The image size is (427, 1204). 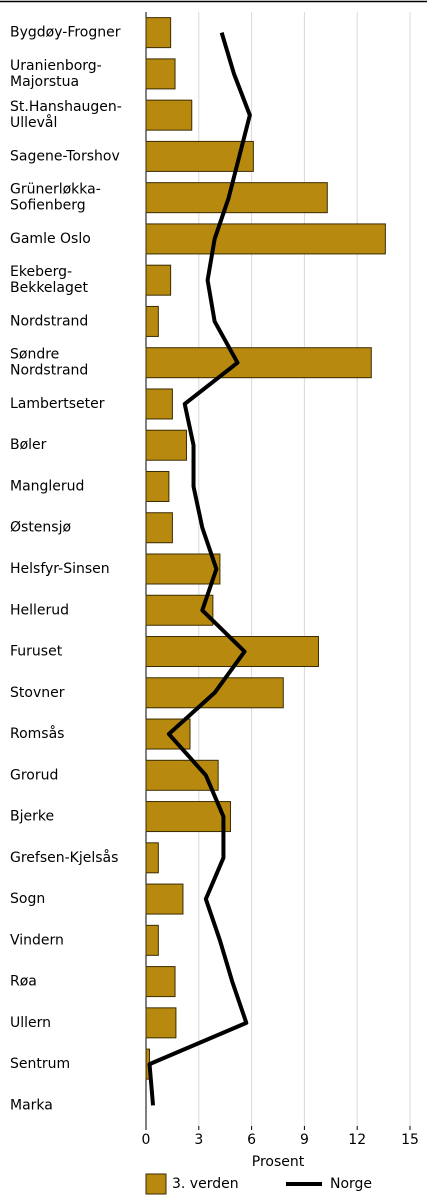 What do you see at coordinates (146, 1140) in the screenshot?
I see `x-tick-label: 0` at bounding box center [146, 1140].